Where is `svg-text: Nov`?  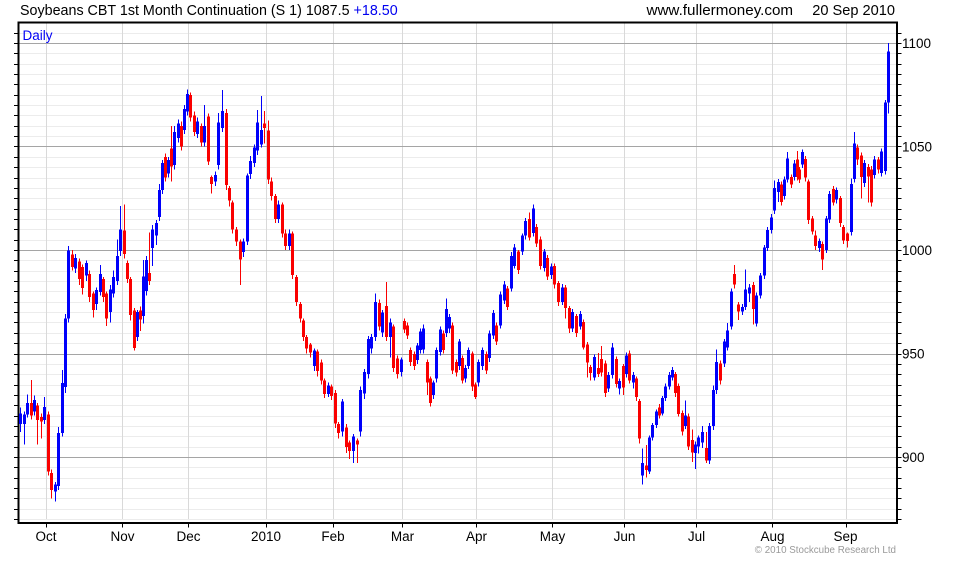 svg-text: Nov is located at coordinates (122, 536).